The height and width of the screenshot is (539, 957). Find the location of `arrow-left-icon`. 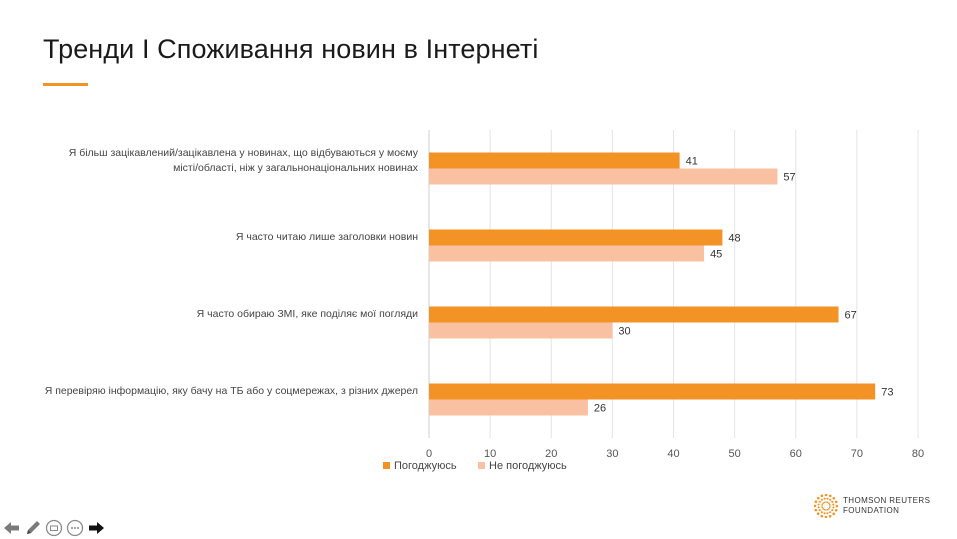

arrow-left-icon is located at coordinates (12, 528).